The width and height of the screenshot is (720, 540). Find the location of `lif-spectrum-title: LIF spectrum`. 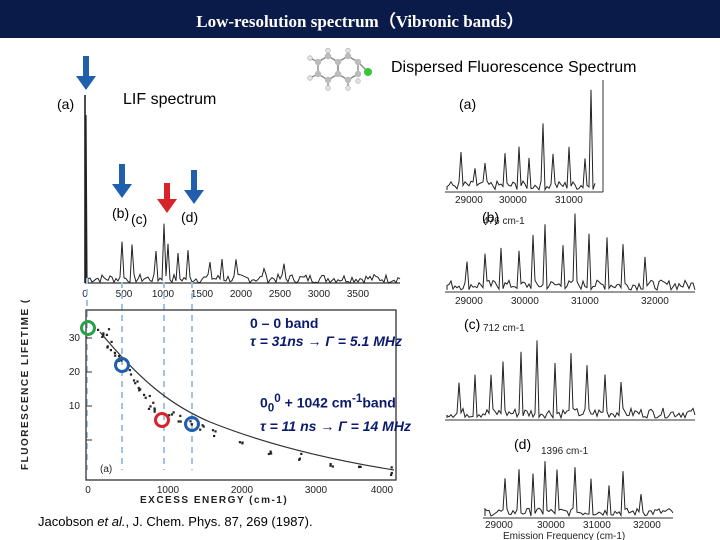

lif-spectrum-title: LIF spectrum is located at coordinates (170, 99).